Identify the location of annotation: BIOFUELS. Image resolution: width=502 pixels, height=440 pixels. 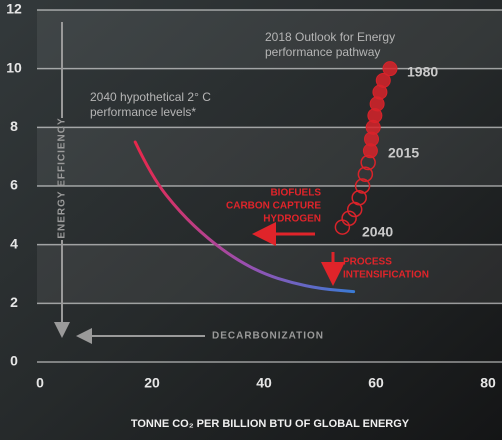
(295, 193).